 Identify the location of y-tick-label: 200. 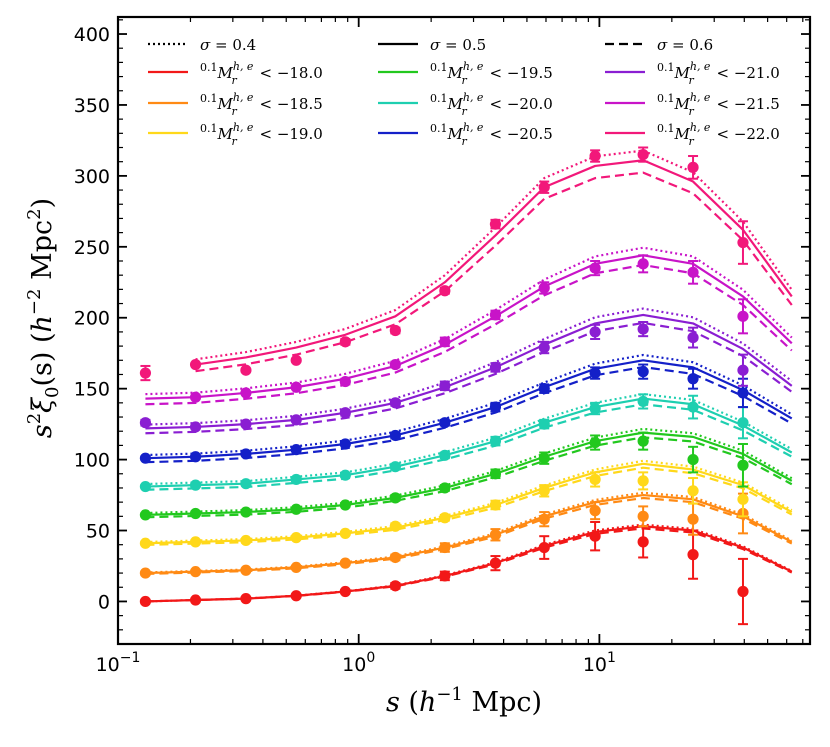
(92, 319).